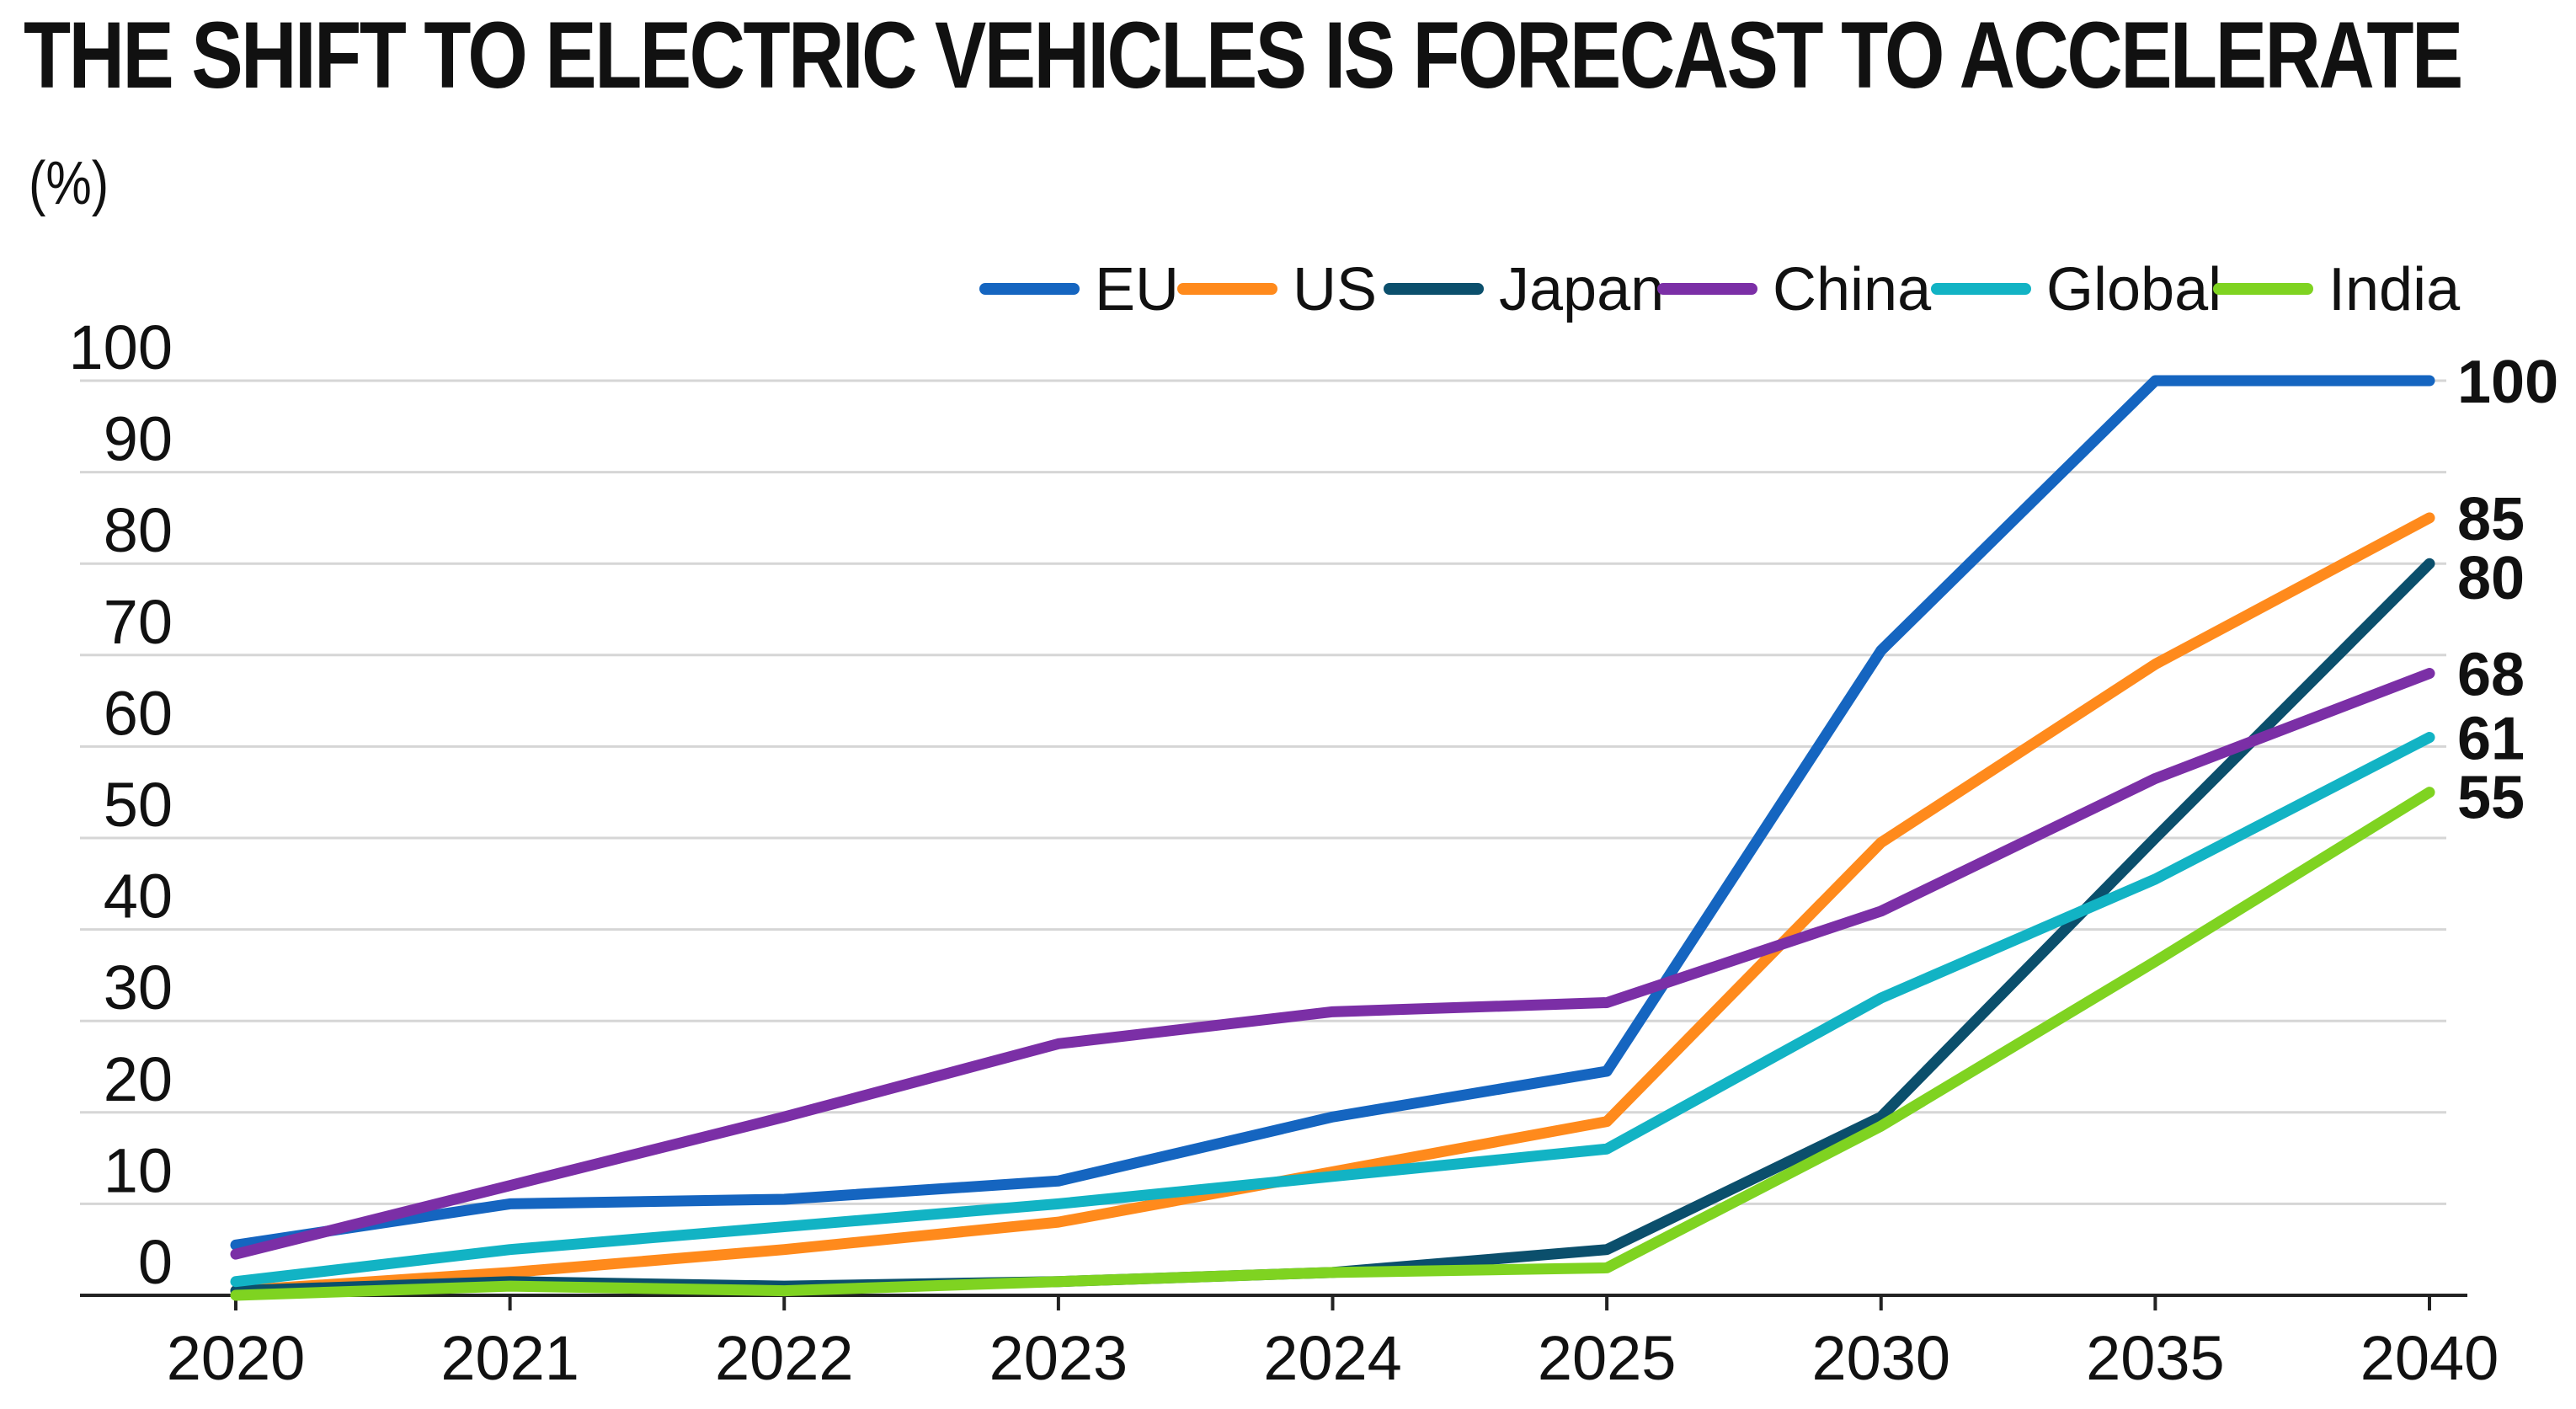 This screenshot has width=2576, height=1409. I want to click on legend-label-japan: Japan, so click(1581, 290).